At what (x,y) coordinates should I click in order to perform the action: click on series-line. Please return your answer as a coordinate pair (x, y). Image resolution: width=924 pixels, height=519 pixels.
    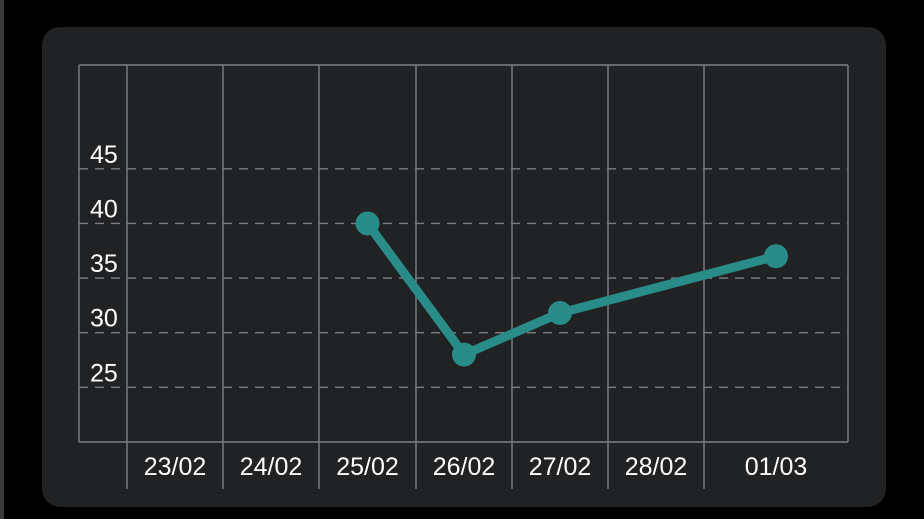
    Looking at the image, I should click on (572, 289).